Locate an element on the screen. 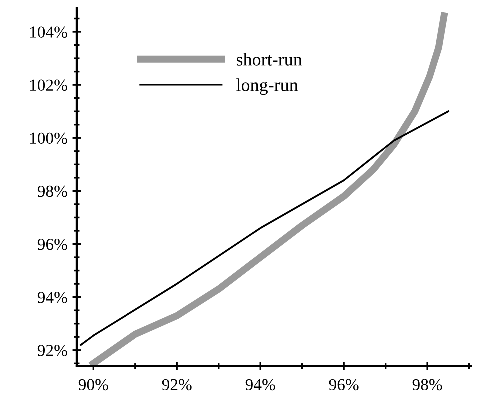 The height and width of the screenshot is (407, 481). legend-label: short-run is located at coordinates (269, 59).